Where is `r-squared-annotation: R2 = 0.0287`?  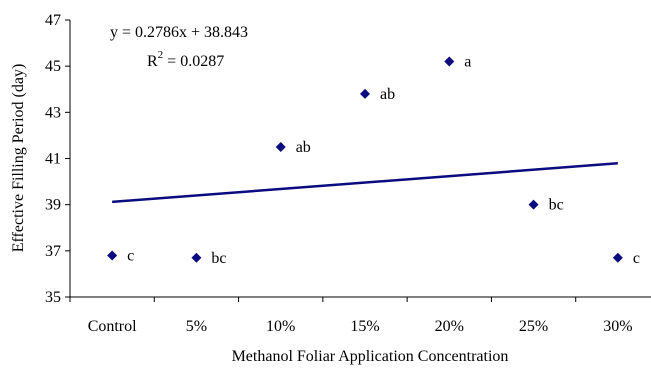
r-squared-annotation: R2 = 0.0287 is located at coordinates (185, 59).